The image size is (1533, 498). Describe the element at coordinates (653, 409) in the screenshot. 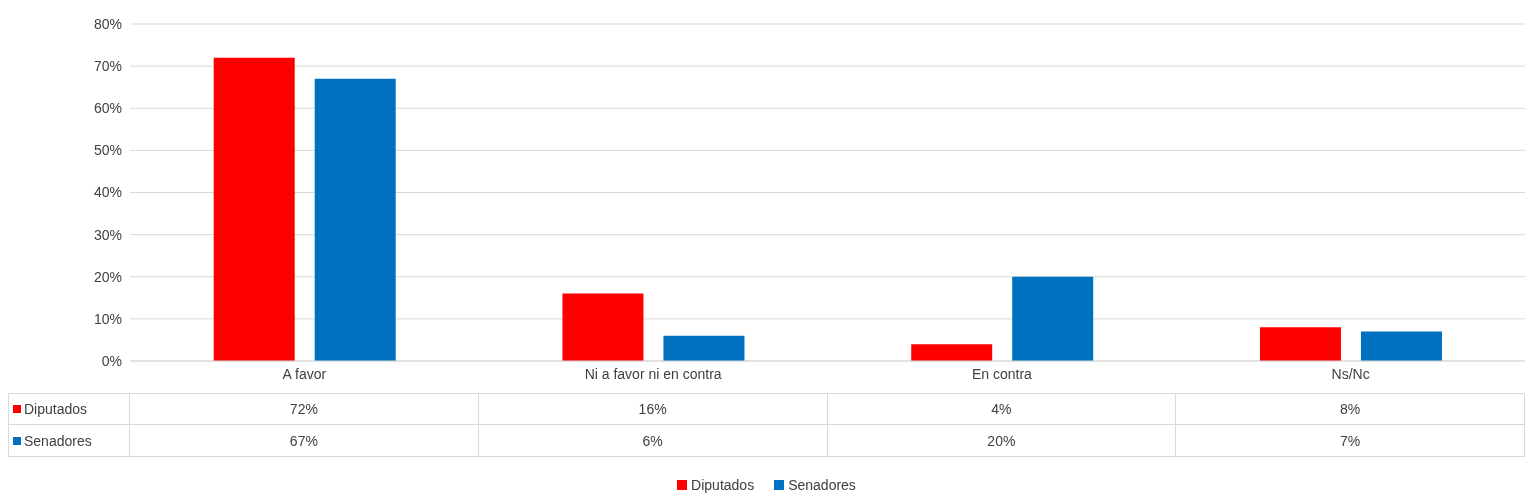

I see `data-label: 16%` at that location.